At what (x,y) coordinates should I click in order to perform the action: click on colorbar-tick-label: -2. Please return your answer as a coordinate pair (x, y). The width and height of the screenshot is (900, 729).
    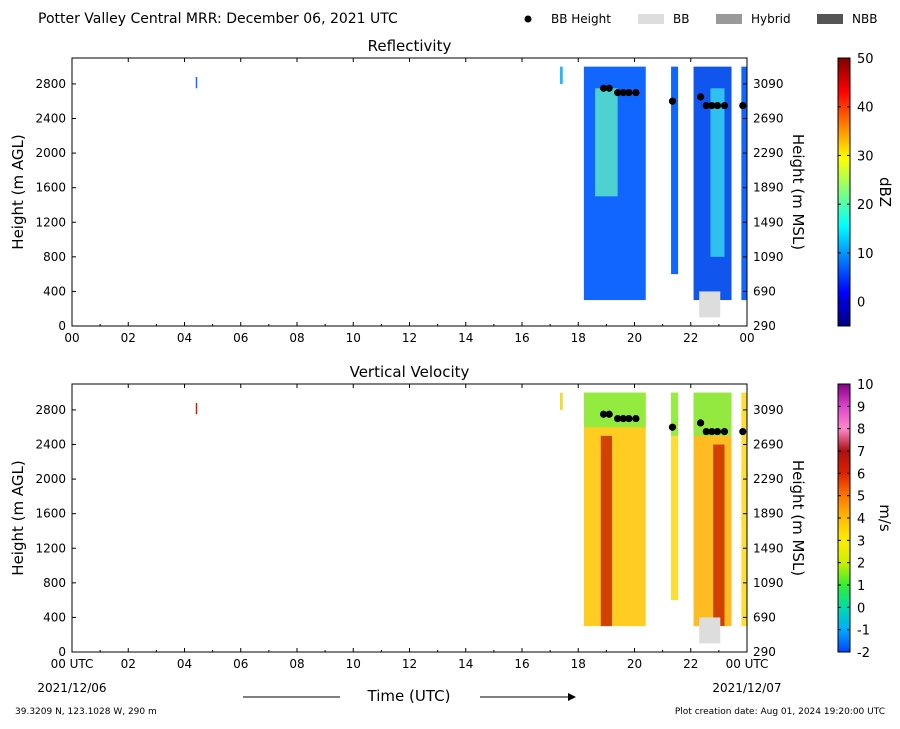
    Looking at the image, I should click on (863, 653).